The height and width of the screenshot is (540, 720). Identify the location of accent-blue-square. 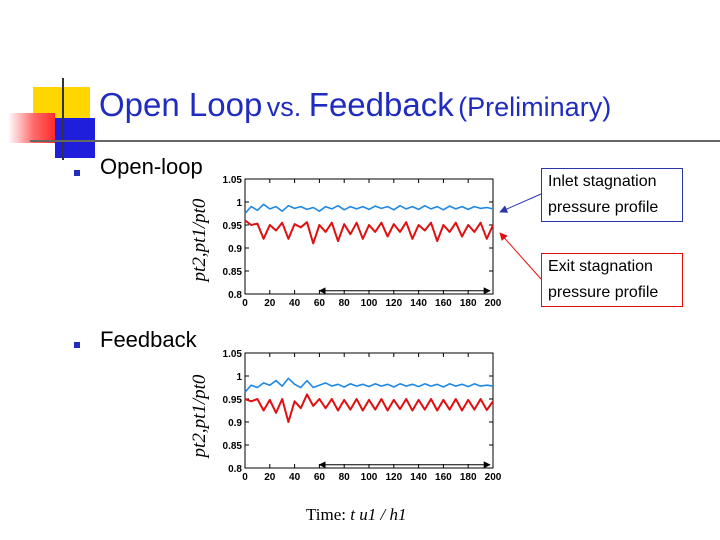
(75, 138).